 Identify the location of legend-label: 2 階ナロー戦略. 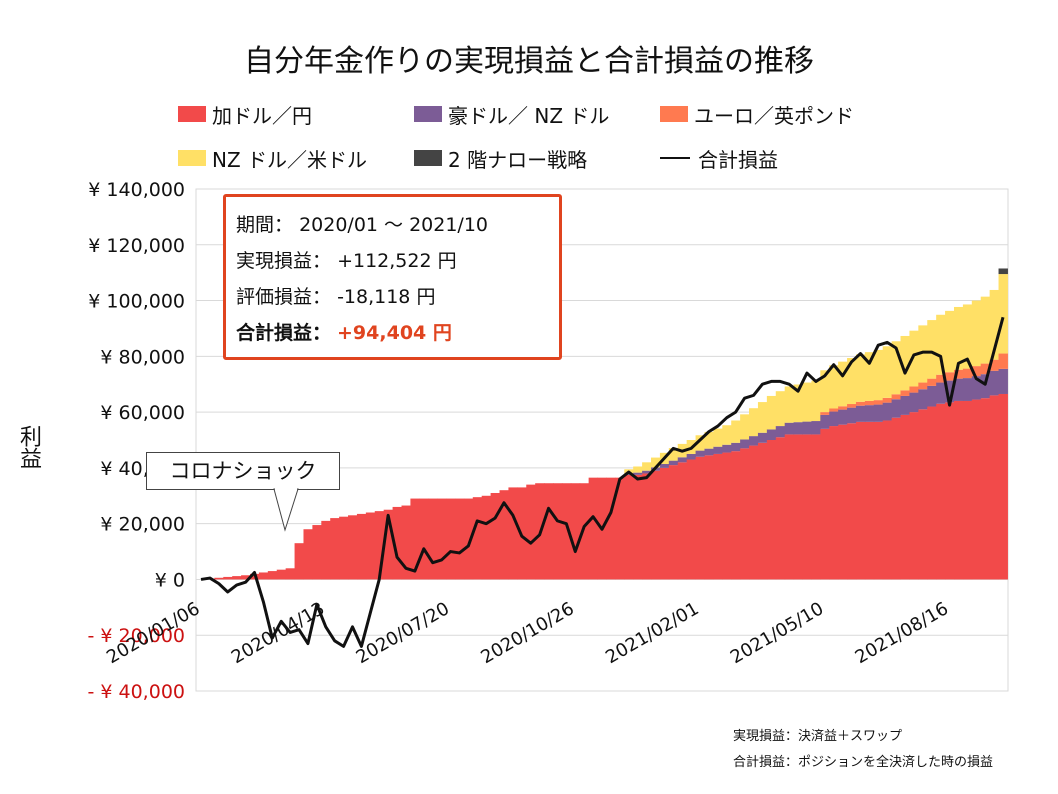
(518, 159).